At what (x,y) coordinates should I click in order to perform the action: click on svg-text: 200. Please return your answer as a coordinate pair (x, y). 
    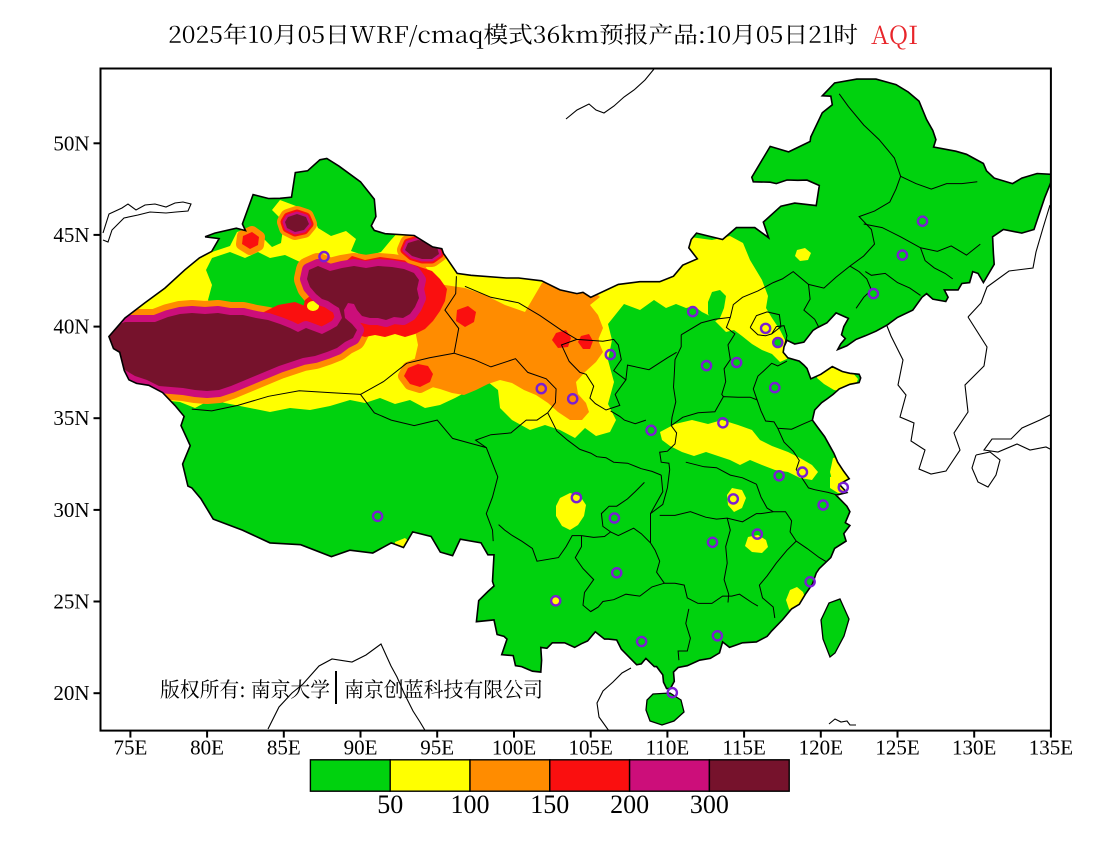
    Looking at the image, I should click on (629, 804).